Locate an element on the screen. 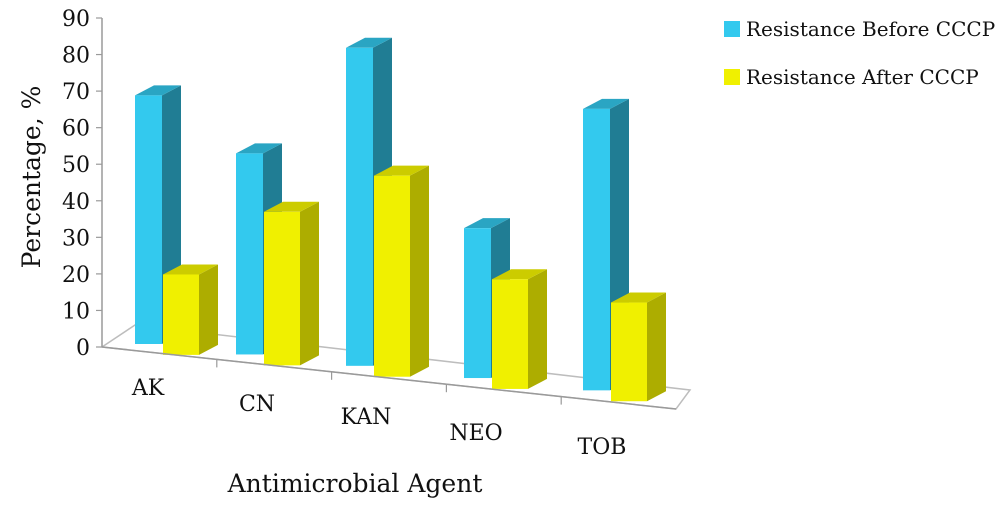 The width and height of the screenshot is (1000, 512). legend-label: Resistance After CCCP is located at coordinates (862, 77).